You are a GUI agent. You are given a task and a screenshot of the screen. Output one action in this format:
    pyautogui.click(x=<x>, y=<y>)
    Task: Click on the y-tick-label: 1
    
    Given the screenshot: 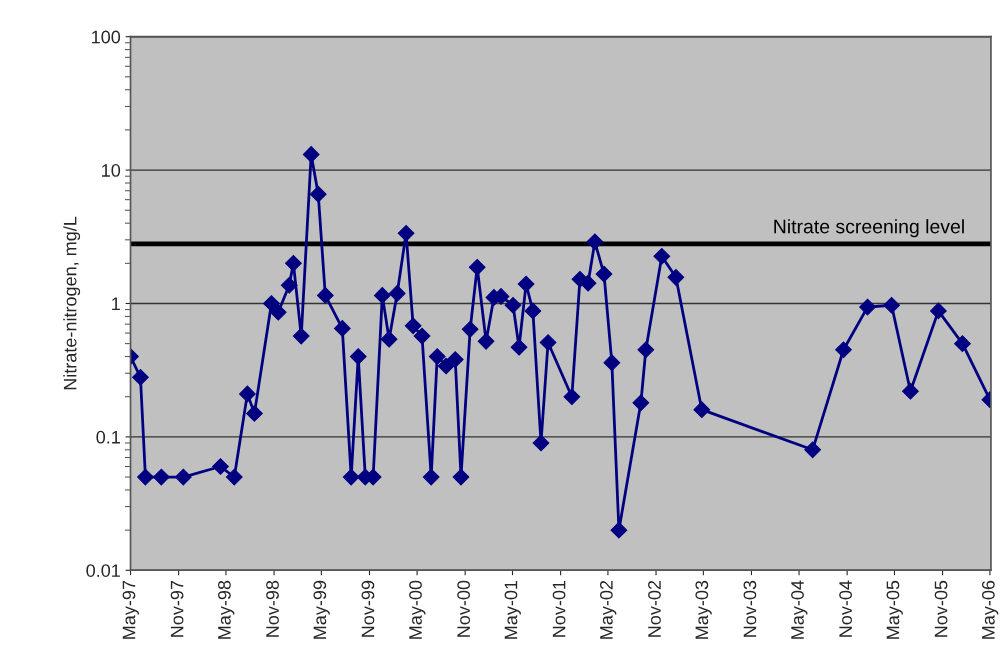 What is the action you would take?
    pyautogui.click(x=116, y=304)
    